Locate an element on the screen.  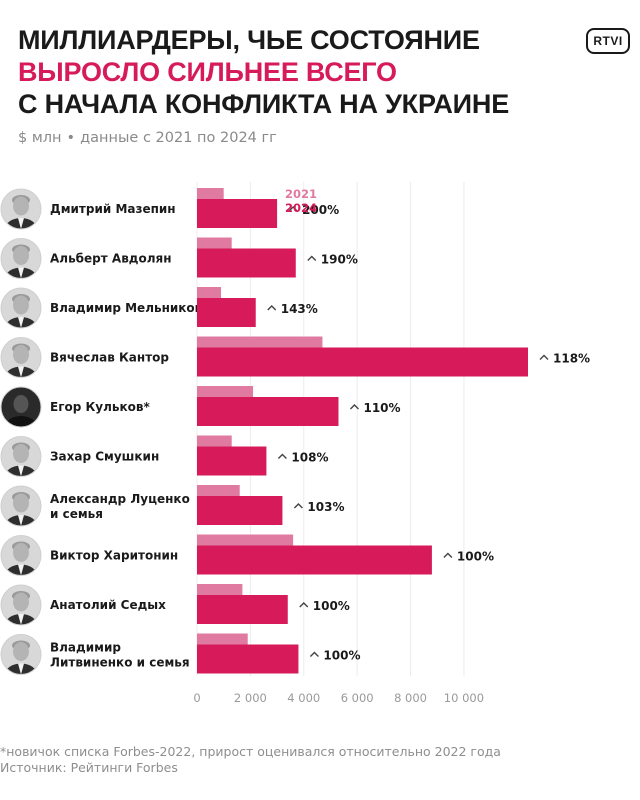
growth-label: 110% is located at coordinates (381, 408).